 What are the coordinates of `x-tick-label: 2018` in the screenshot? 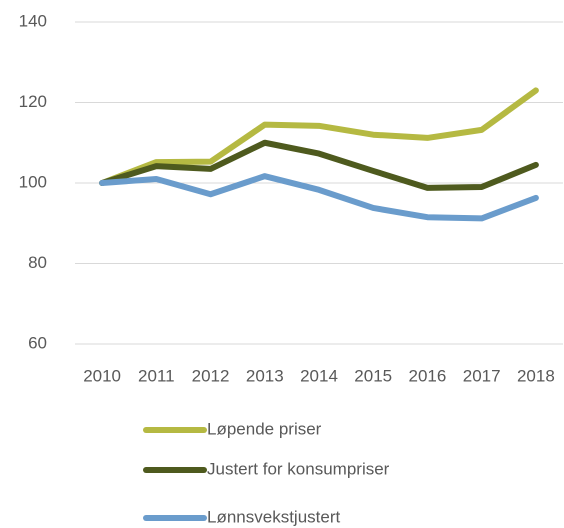 It's located at (536, 375).